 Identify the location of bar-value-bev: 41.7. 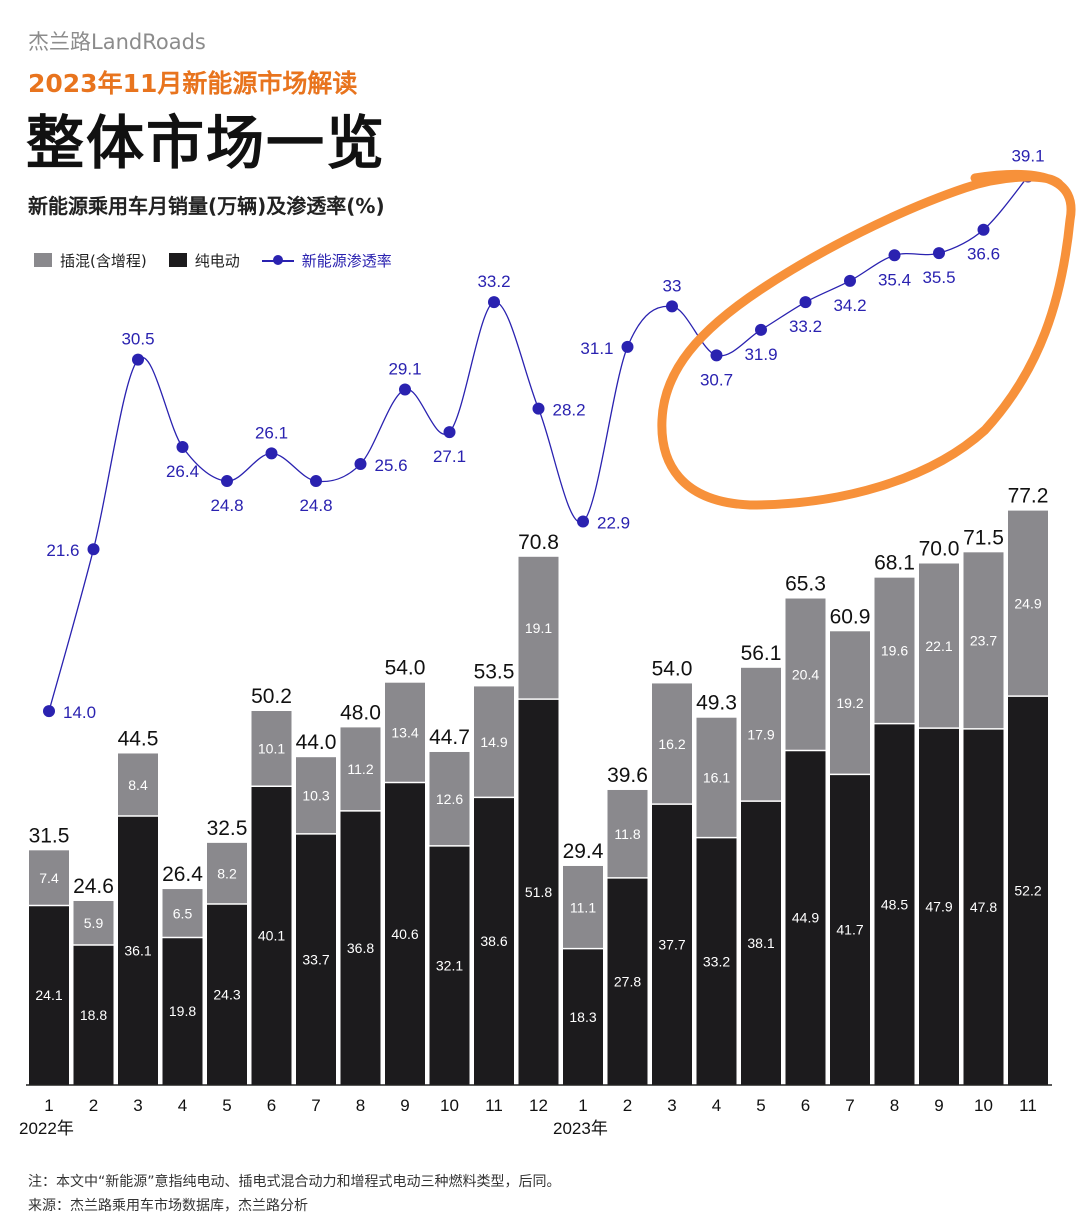
(849, 930).